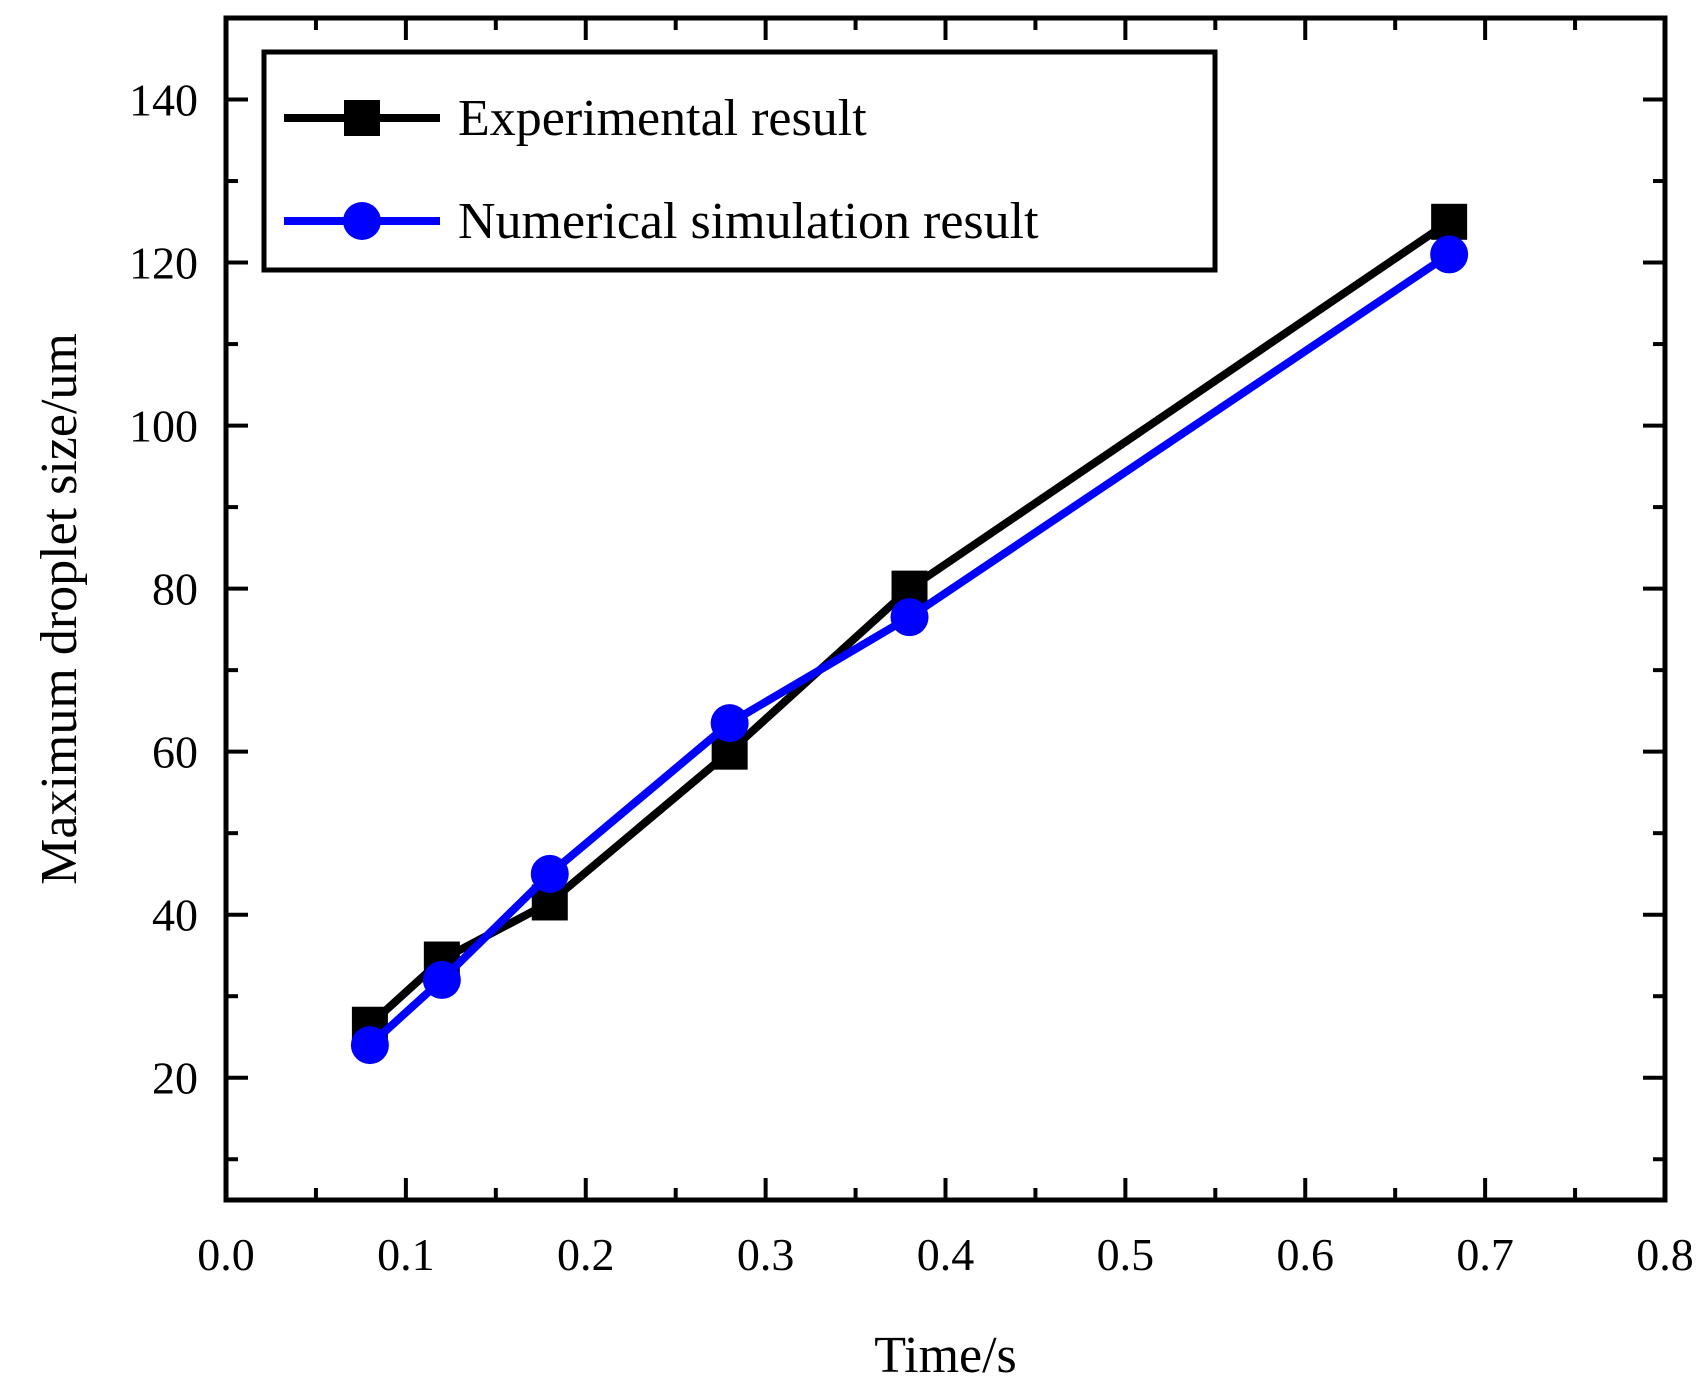 Image resolution: width=1702 pixels, height=1388 pixels. Describe the element at coordinates (362, 118) in the screenshot. I see `legend-marker-square` at that location.